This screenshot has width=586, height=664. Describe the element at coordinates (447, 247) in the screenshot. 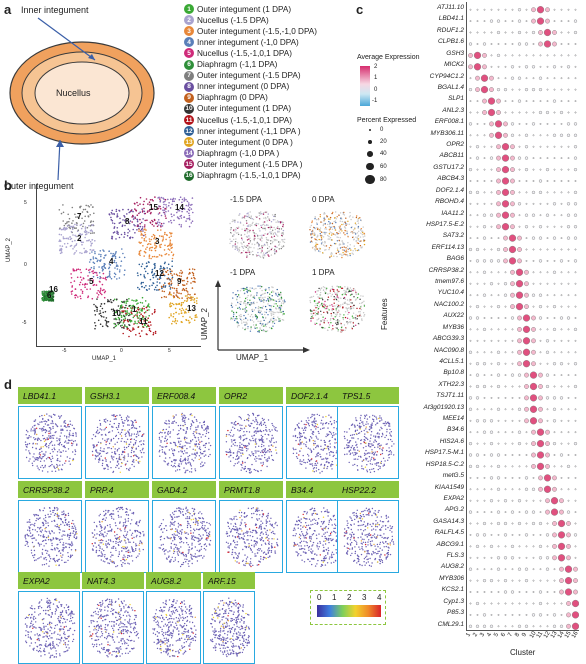

I see `gene-label: ERF114.13` at that location.